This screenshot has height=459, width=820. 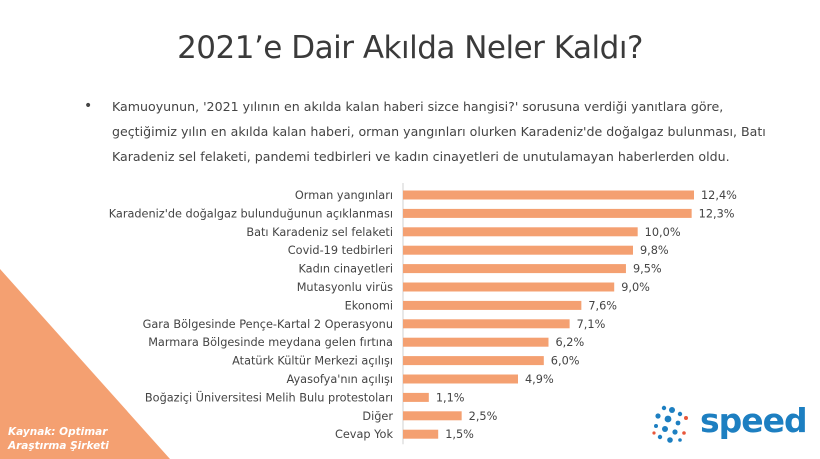 I want to click on source-line-1: Kaynak: Optimar, so click(x=58, y=432).